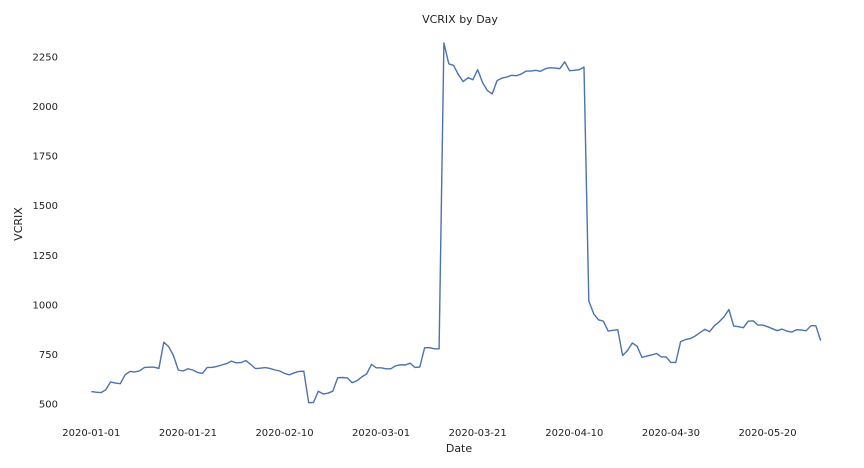  What do you see at coordinates (767, 433) in the screenshot?
I see `x-tick-label: 2020-05-20` at bounding box center [767, 433].